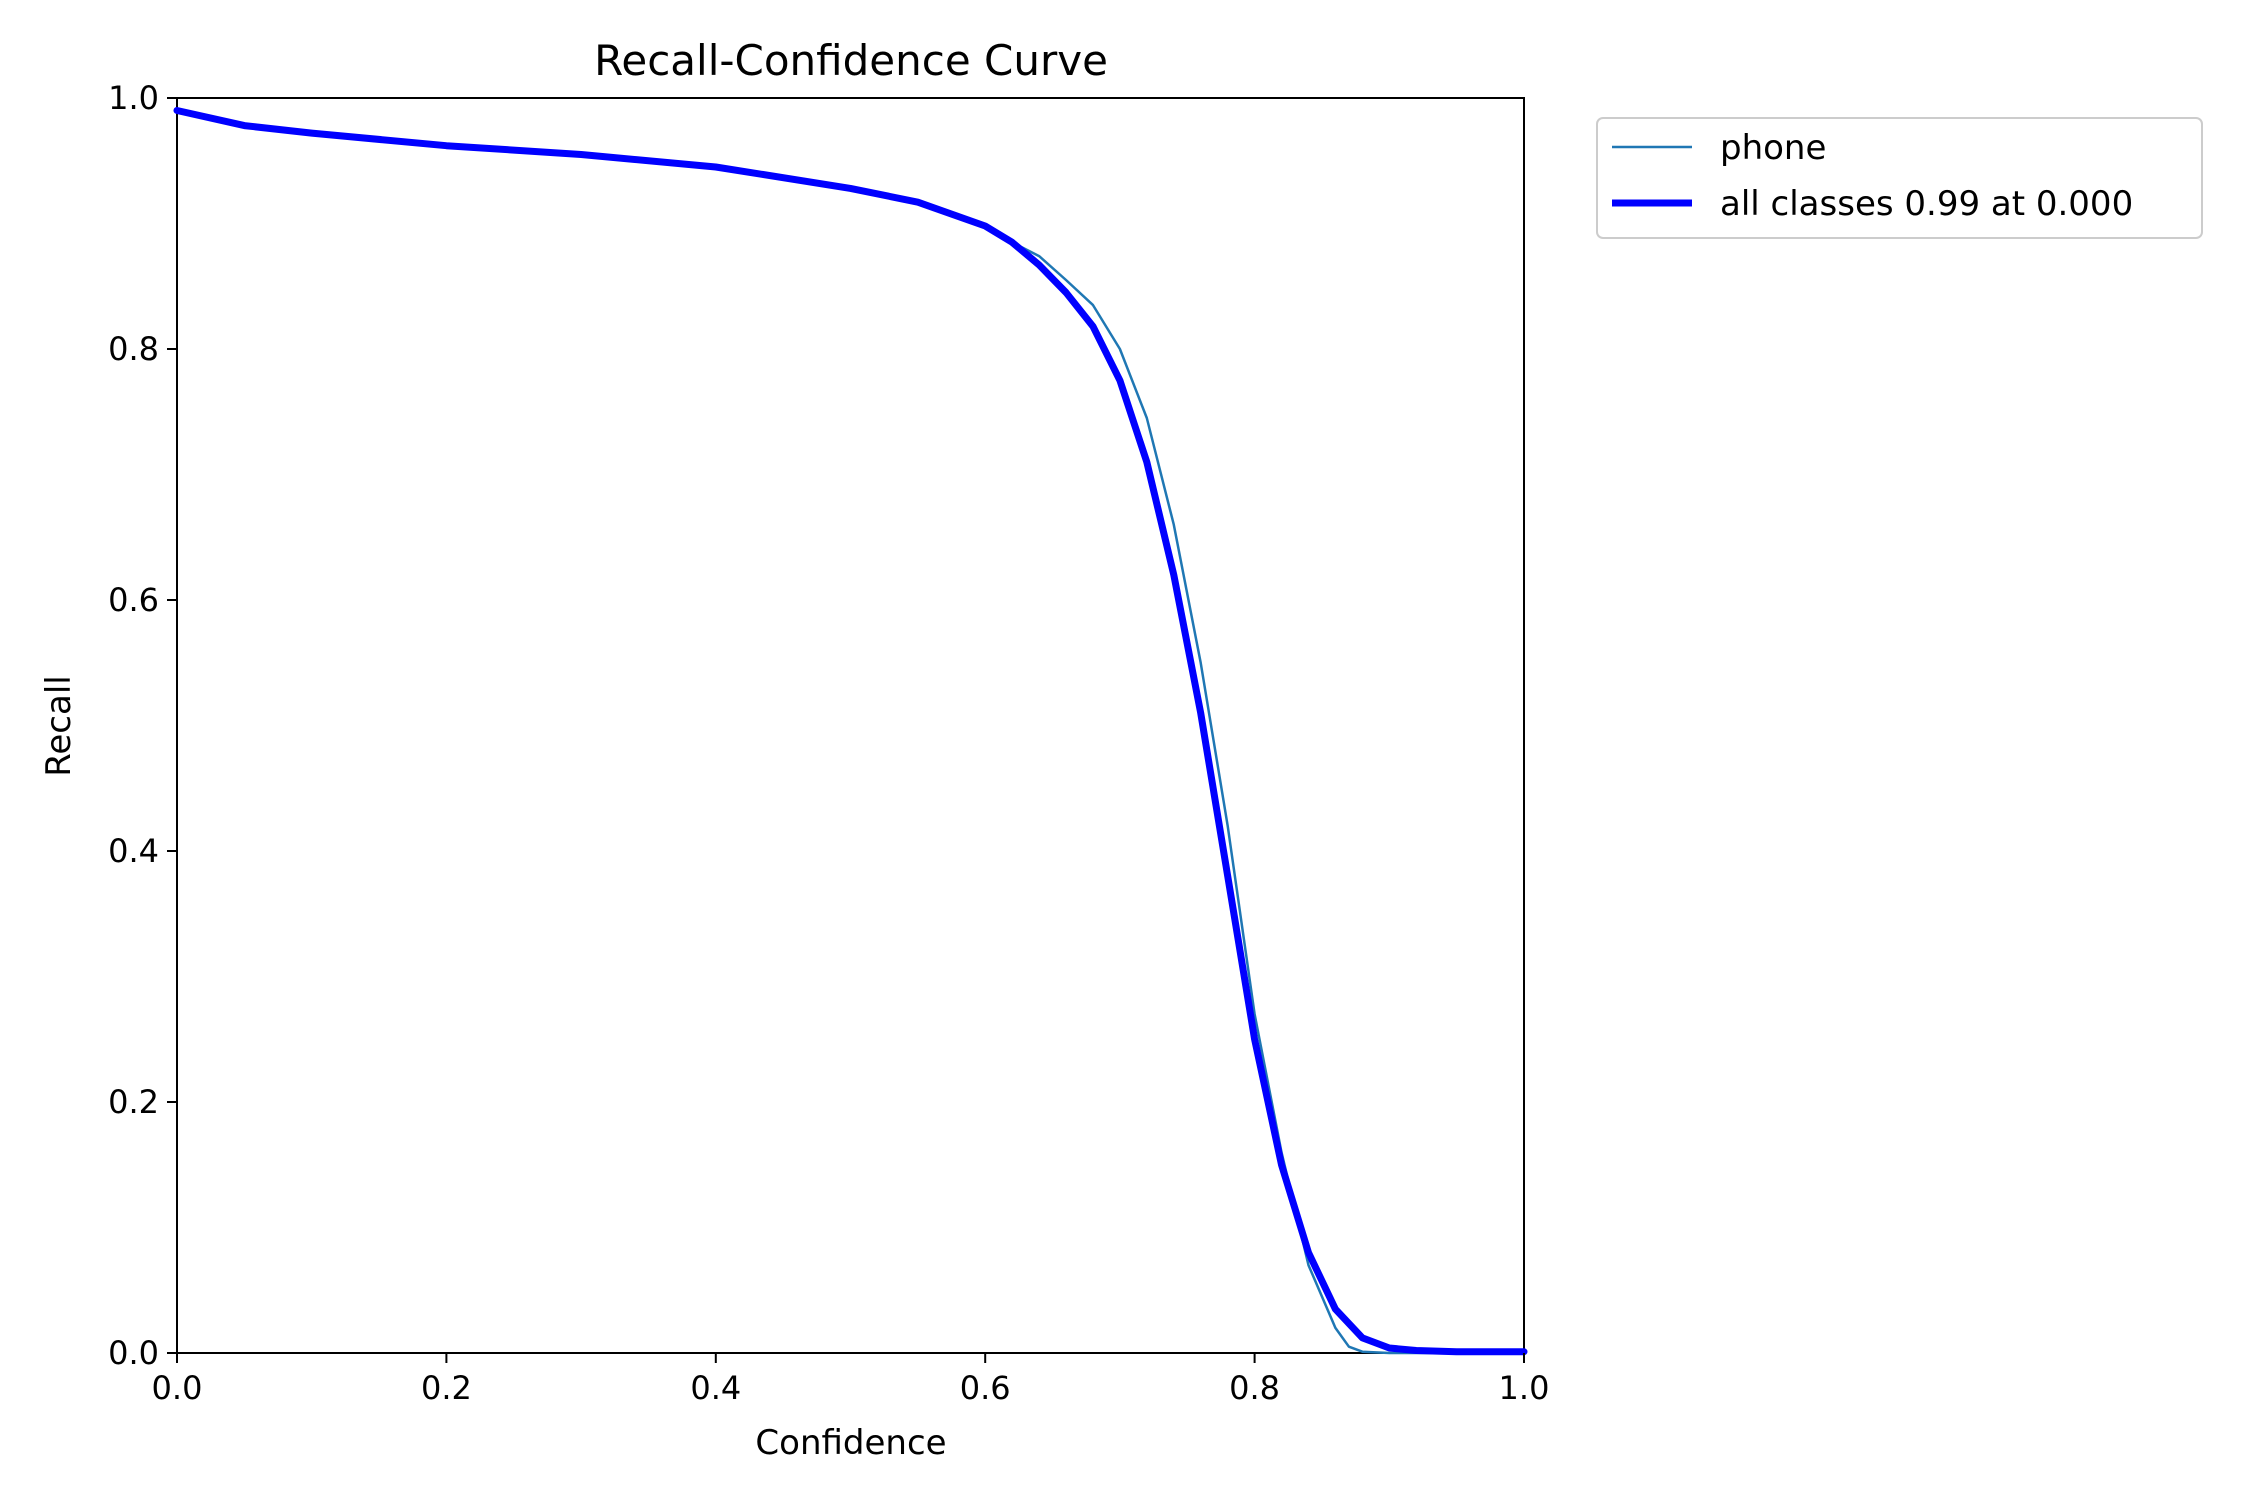 The width and height of the screenshot is (2250, 1500). I want to click on chart-title: Recall-Confidence Curve, so click(851, 60).